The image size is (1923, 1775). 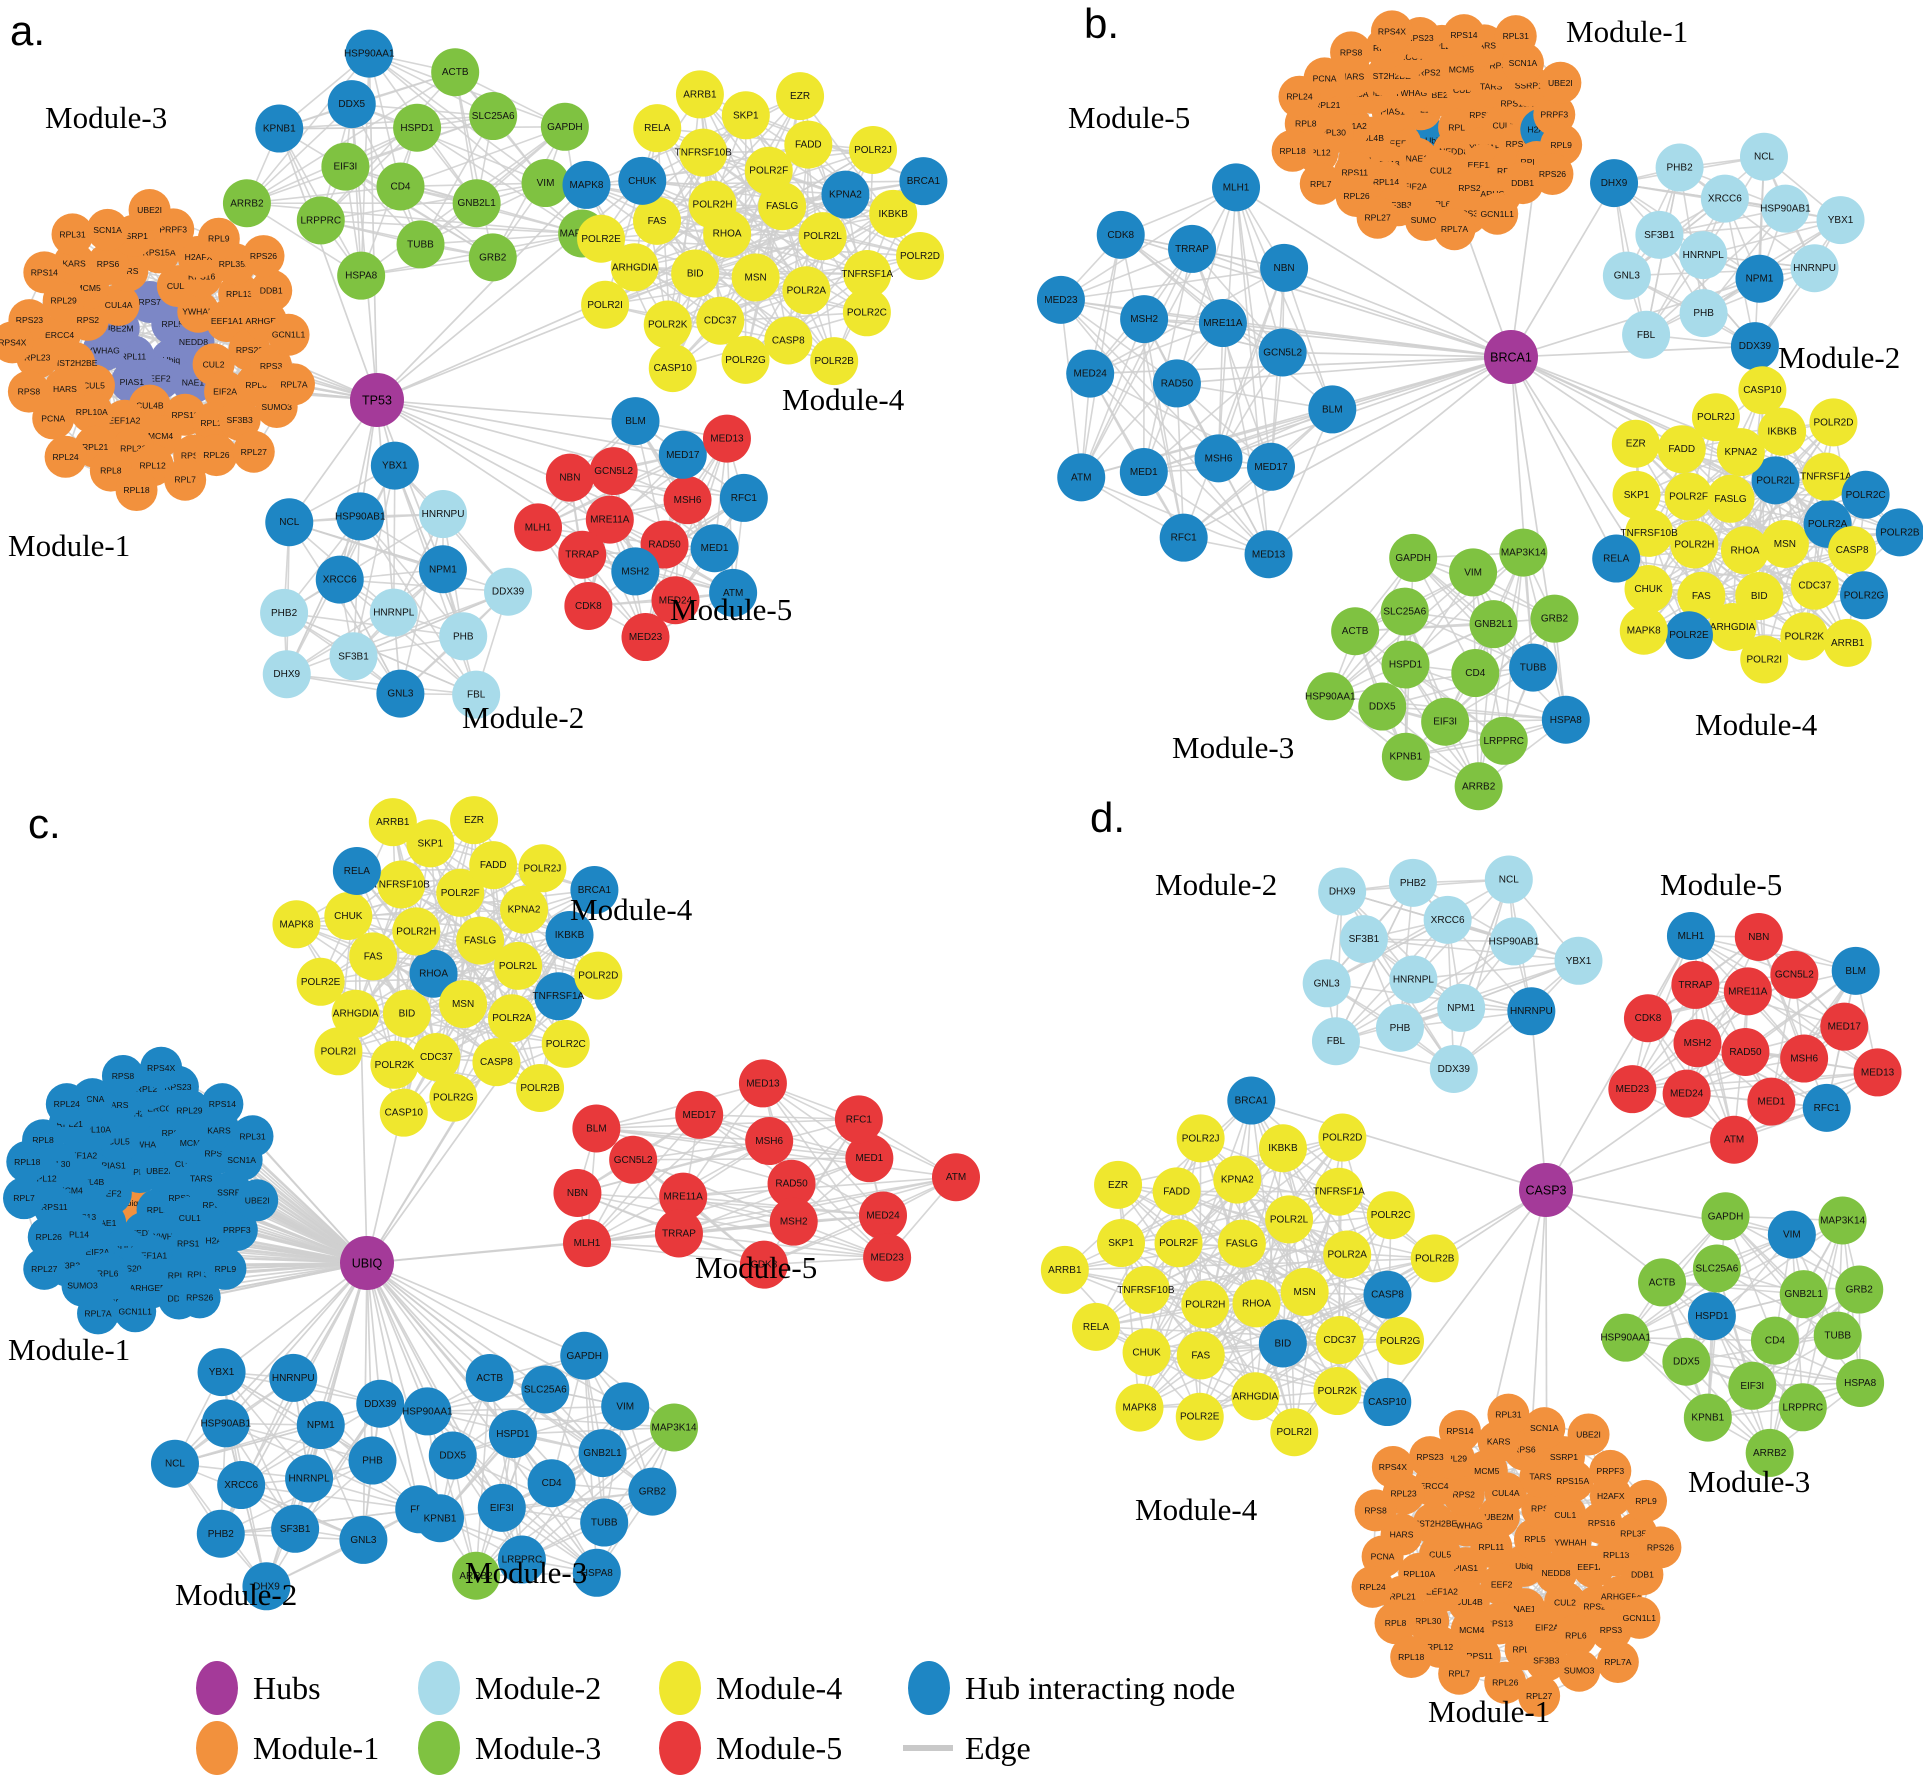 I want to click on node-MSH2, so click(x=635, y=571).